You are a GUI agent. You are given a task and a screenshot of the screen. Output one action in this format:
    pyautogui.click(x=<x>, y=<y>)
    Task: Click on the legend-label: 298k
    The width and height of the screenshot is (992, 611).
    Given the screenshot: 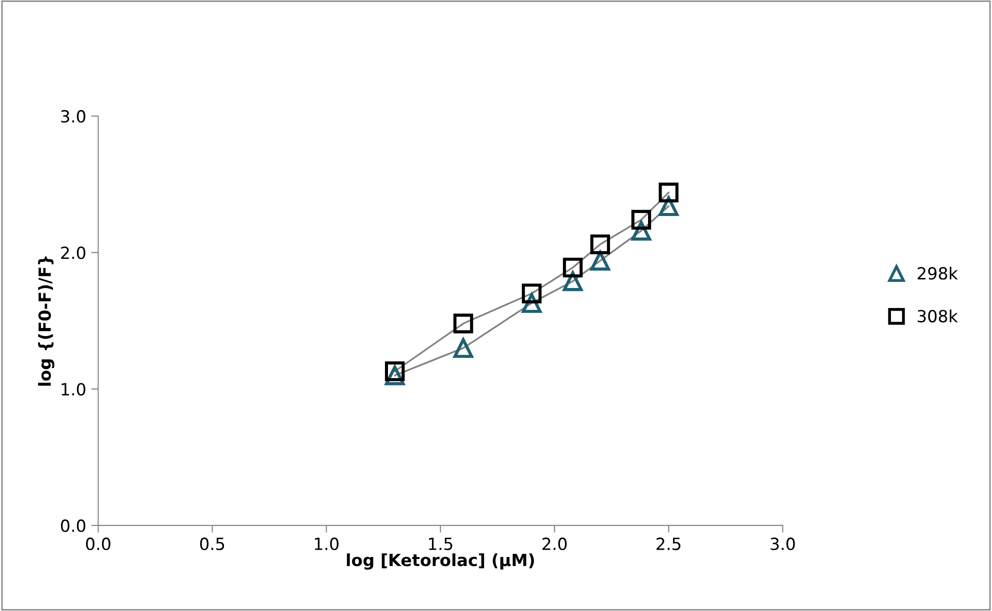 What is the action you would take?
    pyautogui.click(x=938, y=273)
    